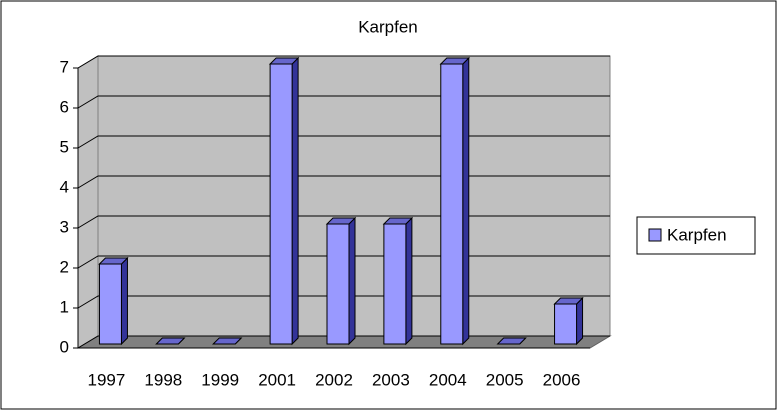  I want to click on x-tick-label: 2002, so click(334, 379).